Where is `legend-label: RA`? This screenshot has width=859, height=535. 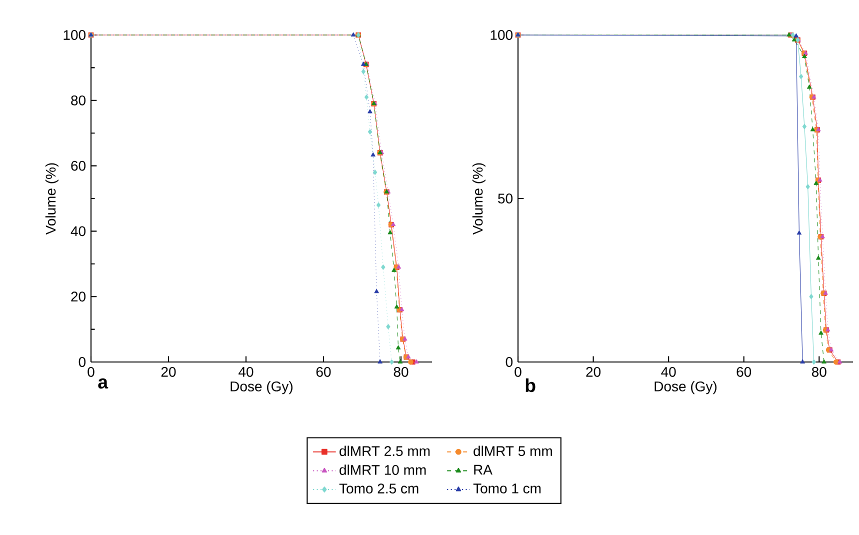
legend-label: RA is located at coordinates (483, 469).